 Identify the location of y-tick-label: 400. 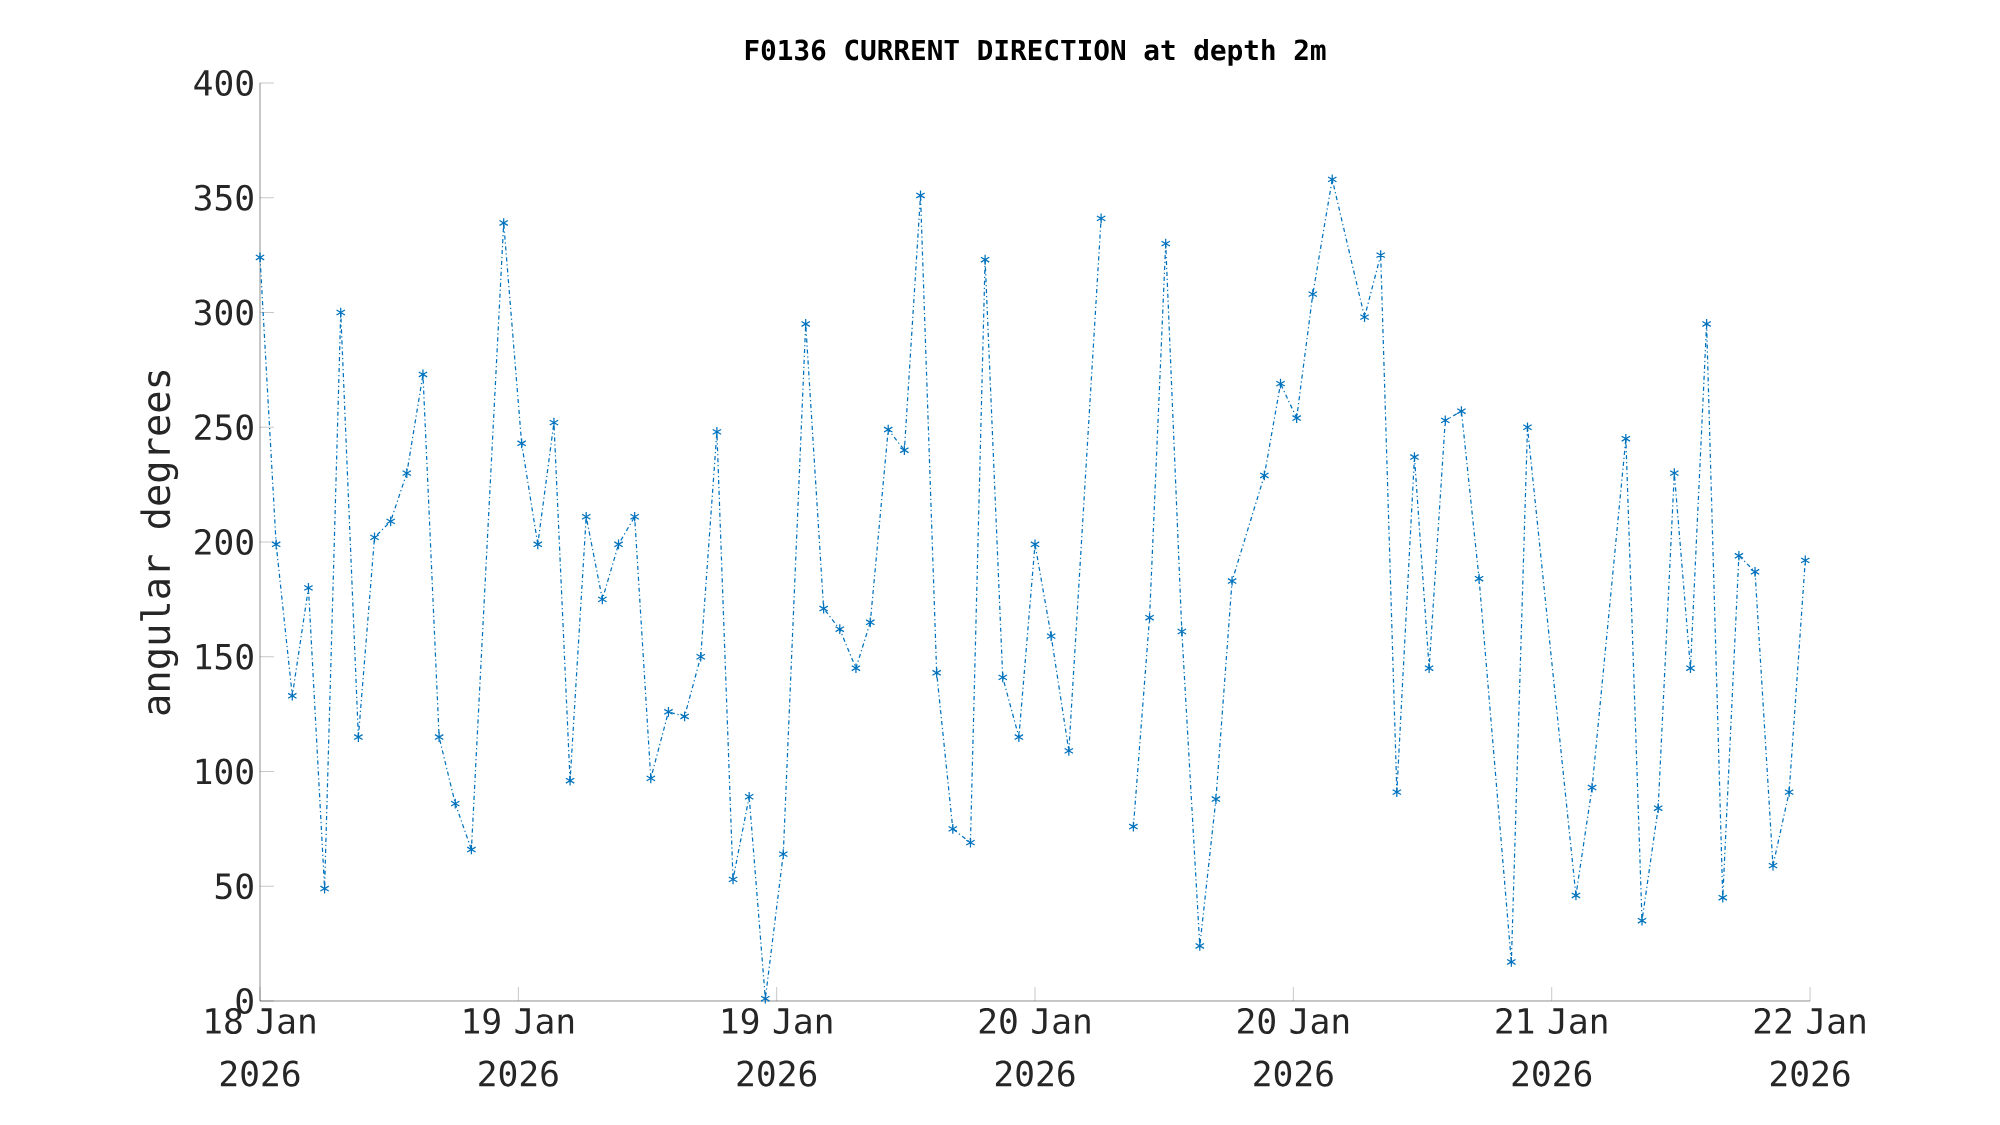
(223, 83).